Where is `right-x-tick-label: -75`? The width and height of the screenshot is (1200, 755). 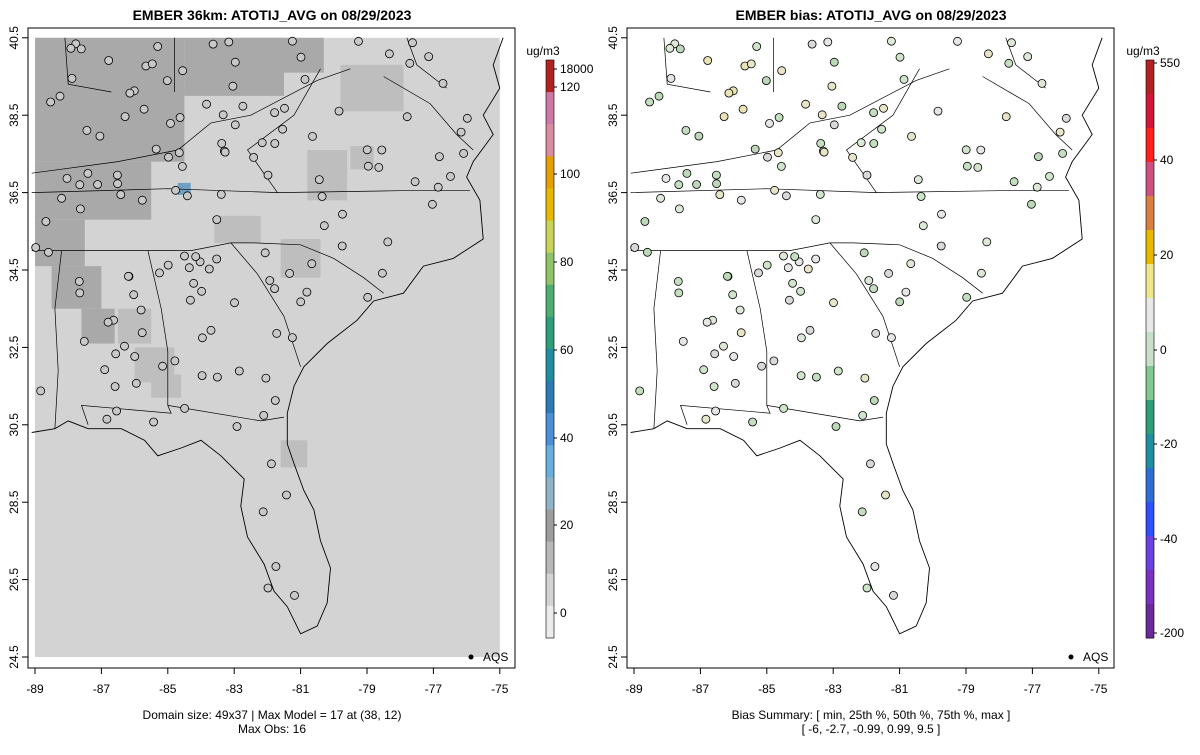 right-x-tick-label: -75 is located at coordinates (1099, 689).